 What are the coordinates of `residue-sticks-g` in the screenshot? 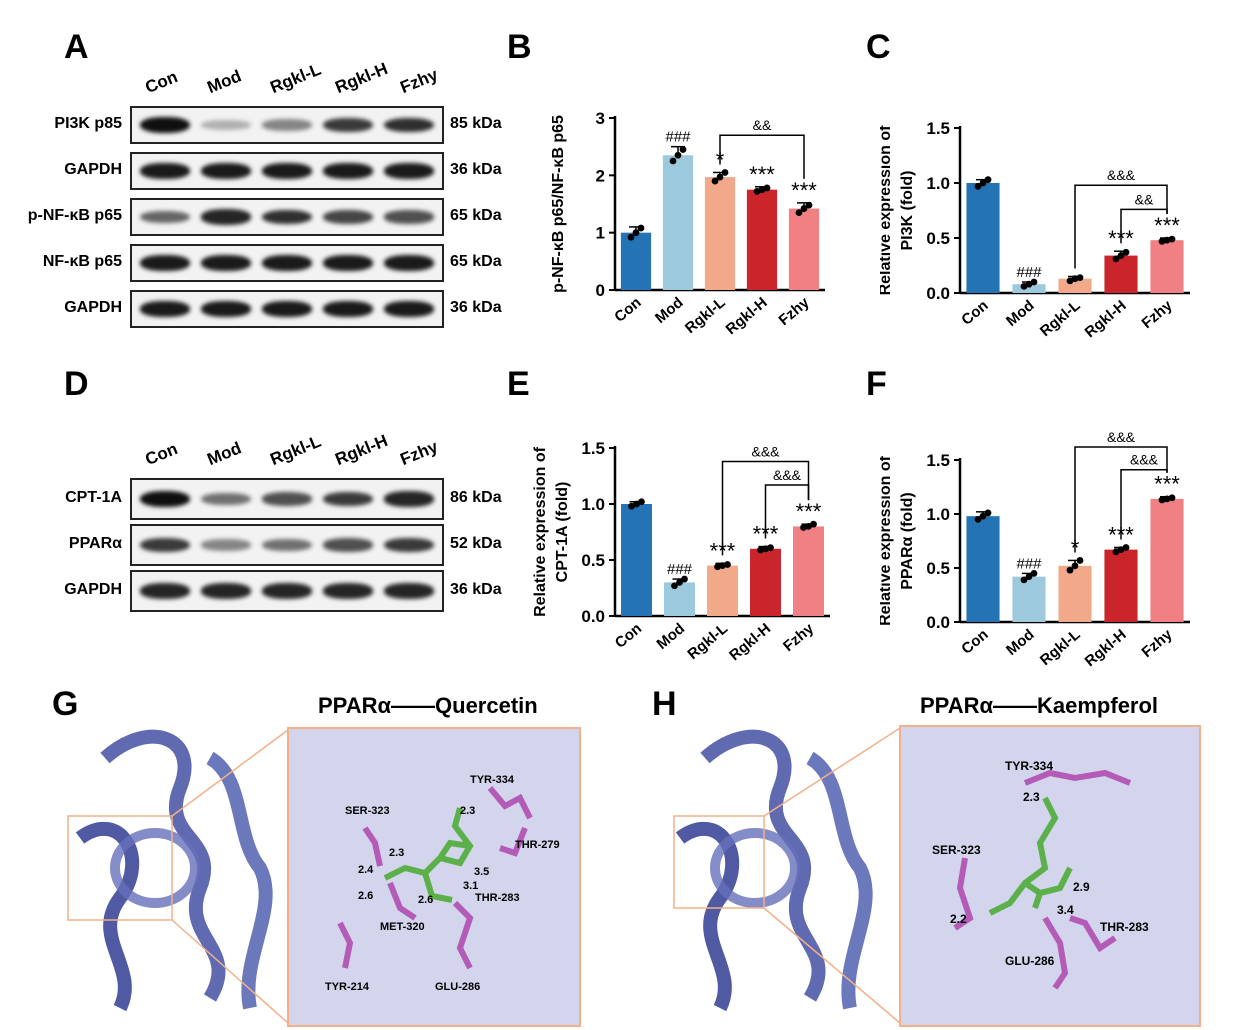 It's located at (435, 878).